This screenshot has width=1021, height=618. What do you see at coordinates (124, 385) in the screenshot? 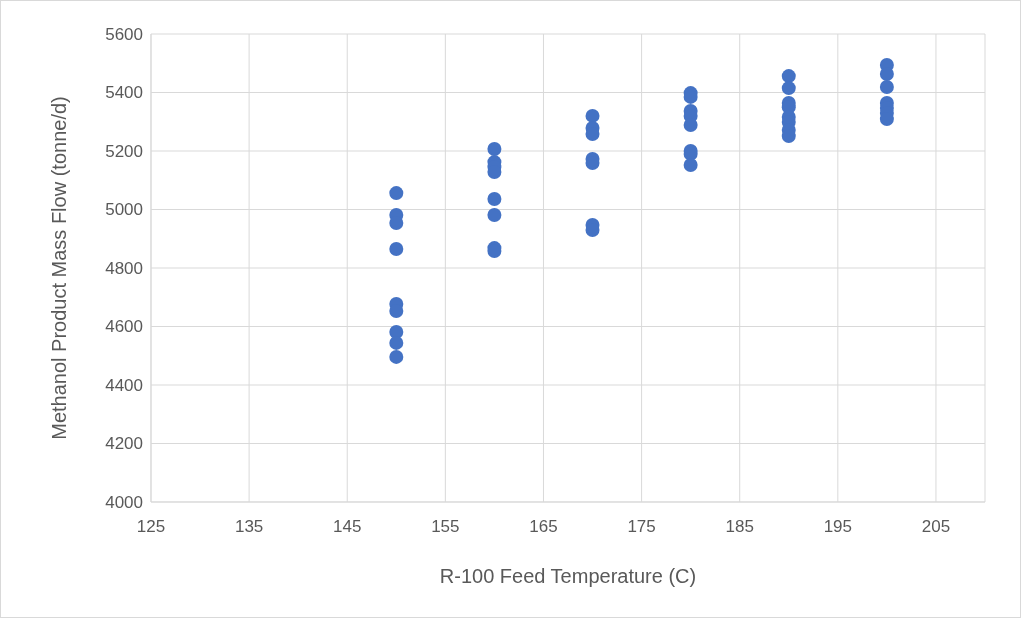
I see `y-tick-label: 4400` at bounding box center [124, 385].